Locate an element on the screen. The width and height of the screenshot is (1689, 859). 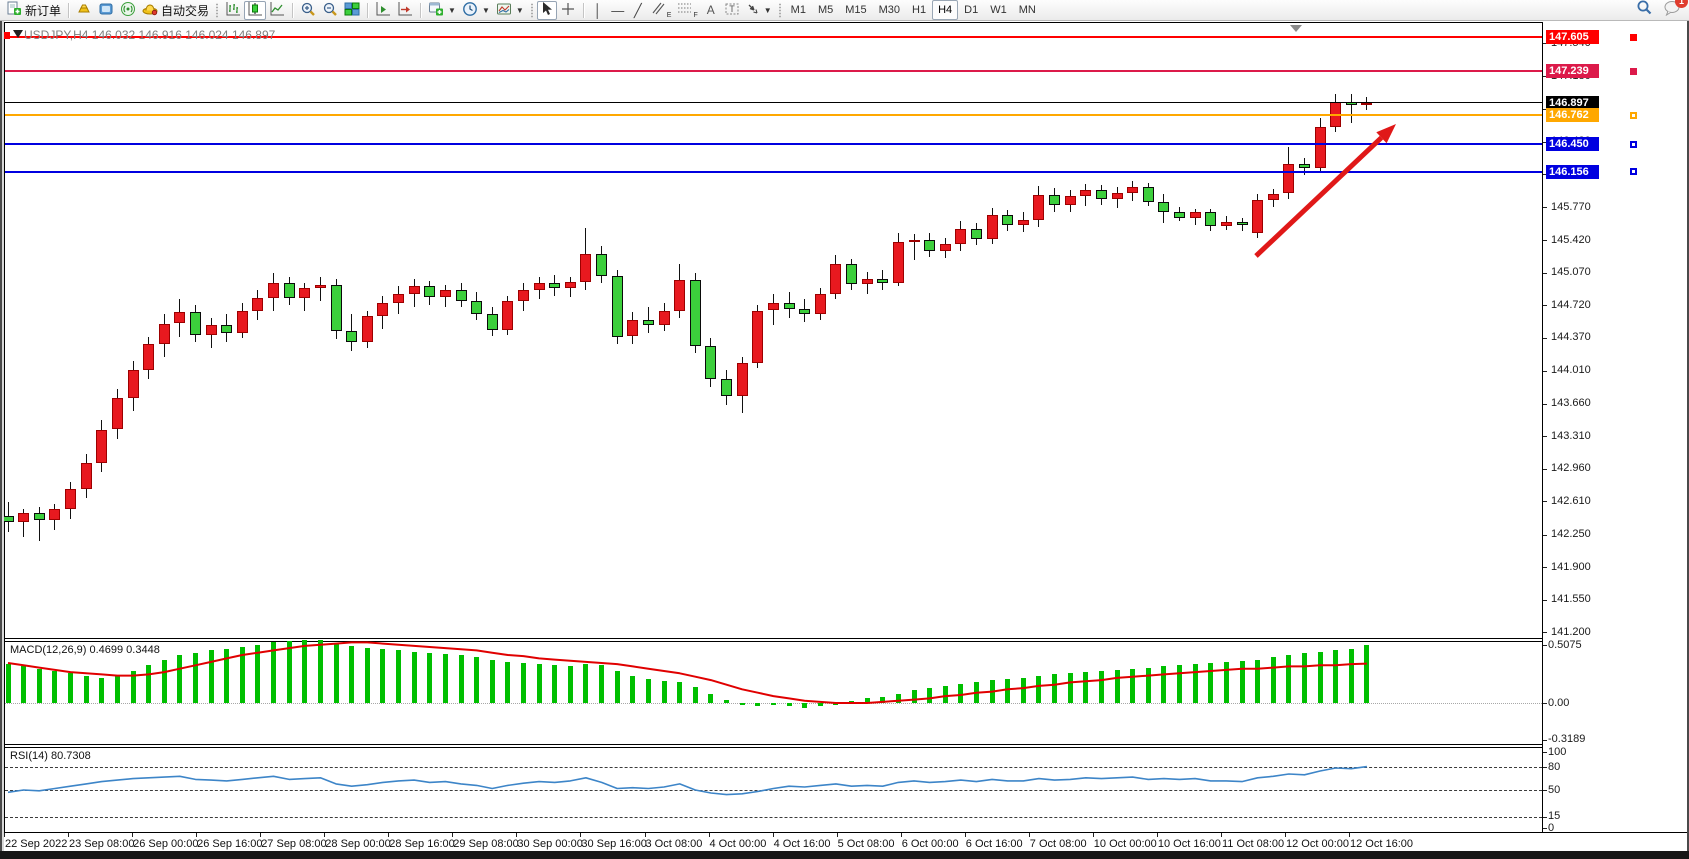
timeframe-m15: M15 is located at coordinates (856, 10).